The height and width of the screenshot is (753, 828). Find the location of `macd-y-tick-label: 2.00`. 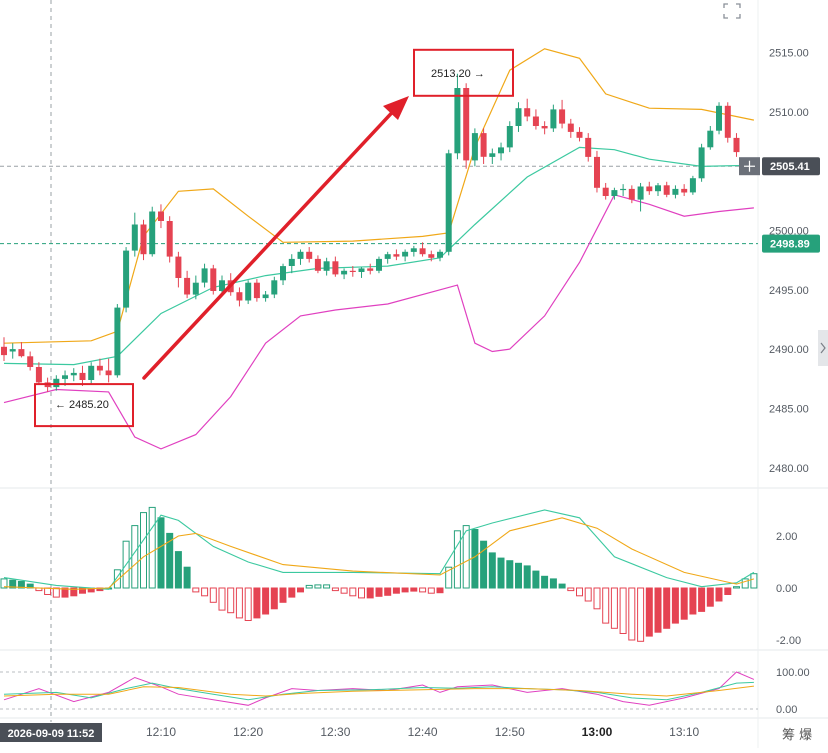

macd-y-tick-label: 2.00 is located at coordinates (786, 537).